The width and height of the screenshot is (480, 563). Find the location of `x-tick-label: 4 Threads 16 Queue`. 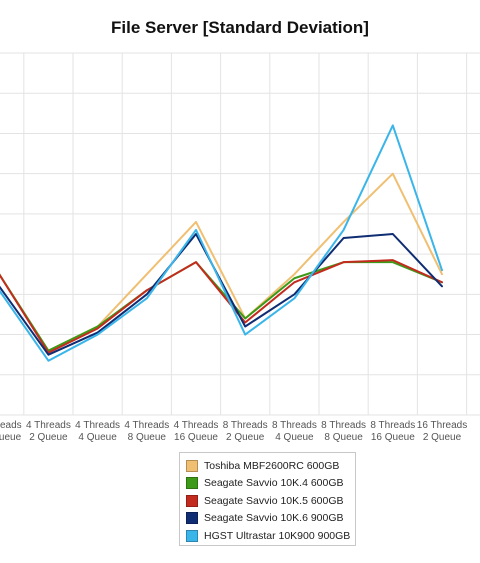

x-tick-label: 4 Threads 16 Queue is located at coordinates (196, 431).